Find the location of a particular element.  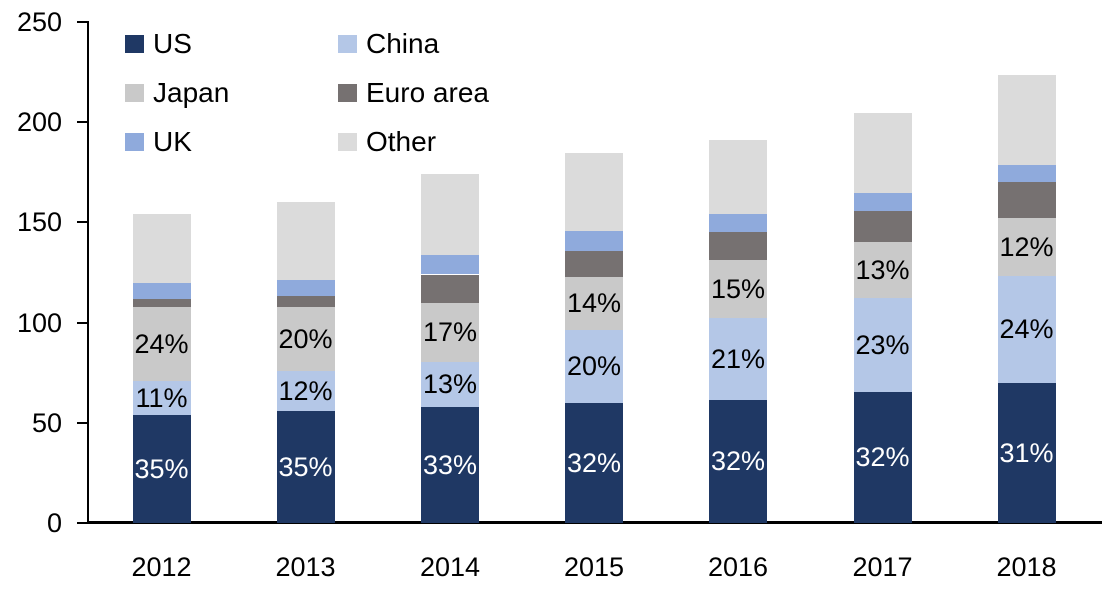

y-tick-label: 0 is located at coordinates (54, 523).